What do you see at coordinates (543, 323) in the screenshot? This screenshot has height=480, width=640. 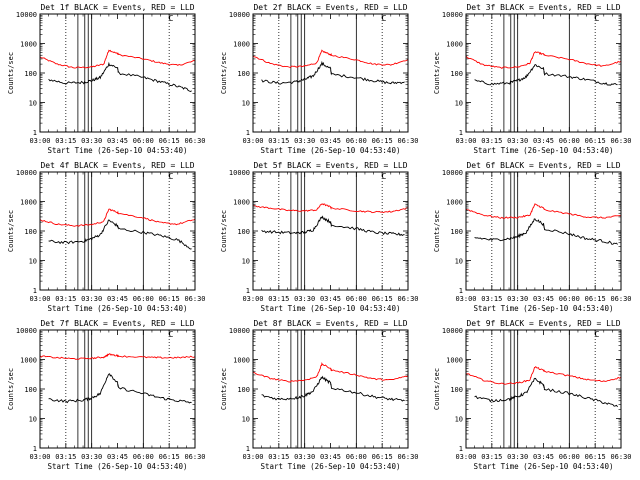 I see `chart-title: Det 9f BLACK = Events, RED = LLD` at bounding box center [543, 323].